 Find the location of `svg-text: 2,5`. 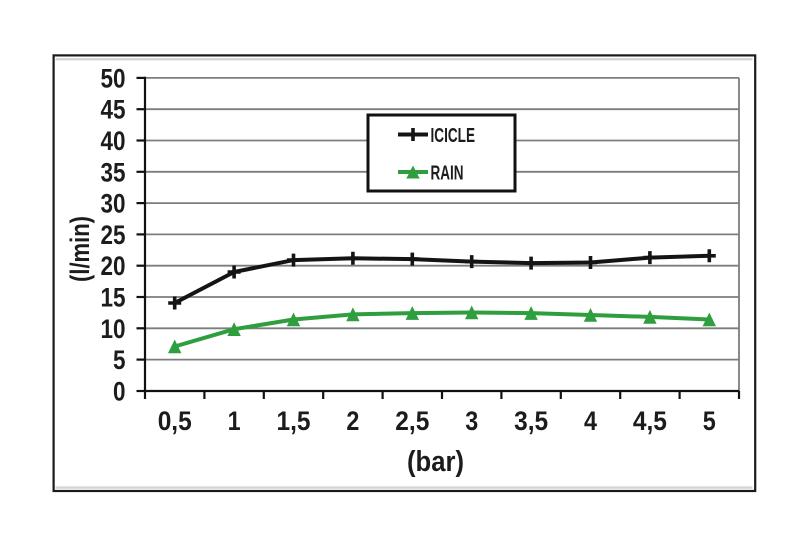

svg-text: 2,5 is located at coordinates (412, 421).